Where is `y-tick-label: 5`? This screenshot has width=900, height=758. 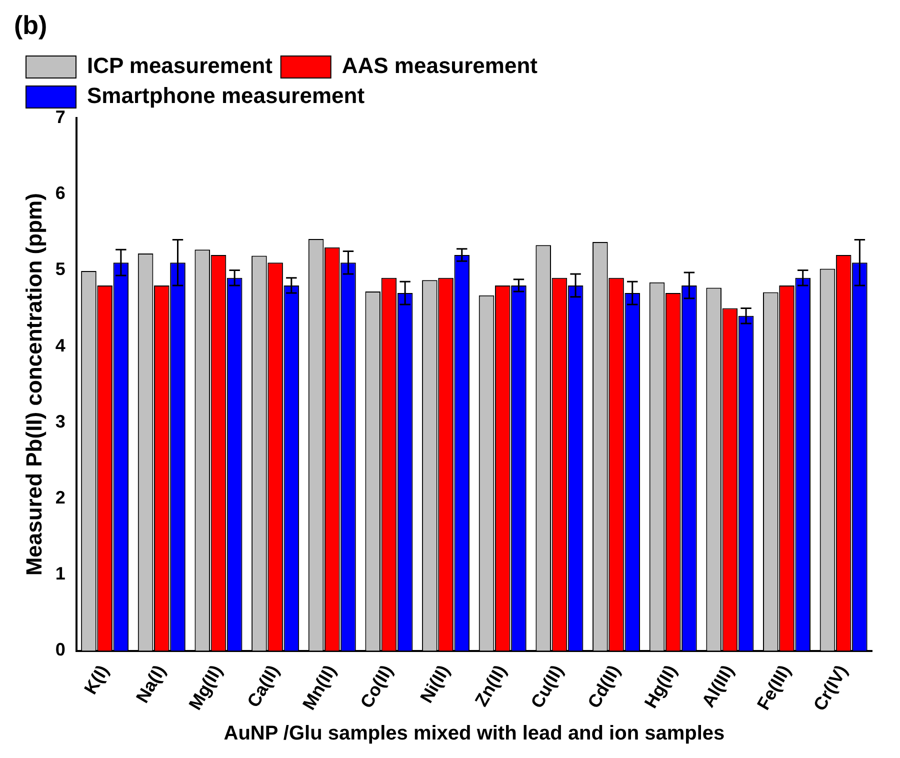
y-tick-label: 5 is located at coordinates (60, 269).